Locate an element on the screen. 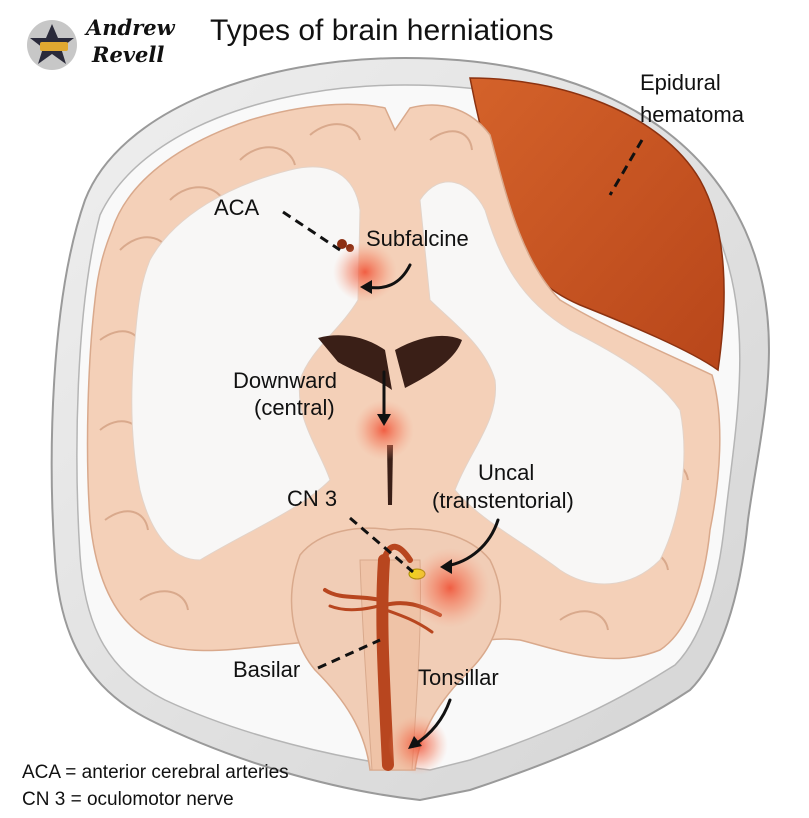  basilar-label: Basilar is located at coordinates (266, 669).